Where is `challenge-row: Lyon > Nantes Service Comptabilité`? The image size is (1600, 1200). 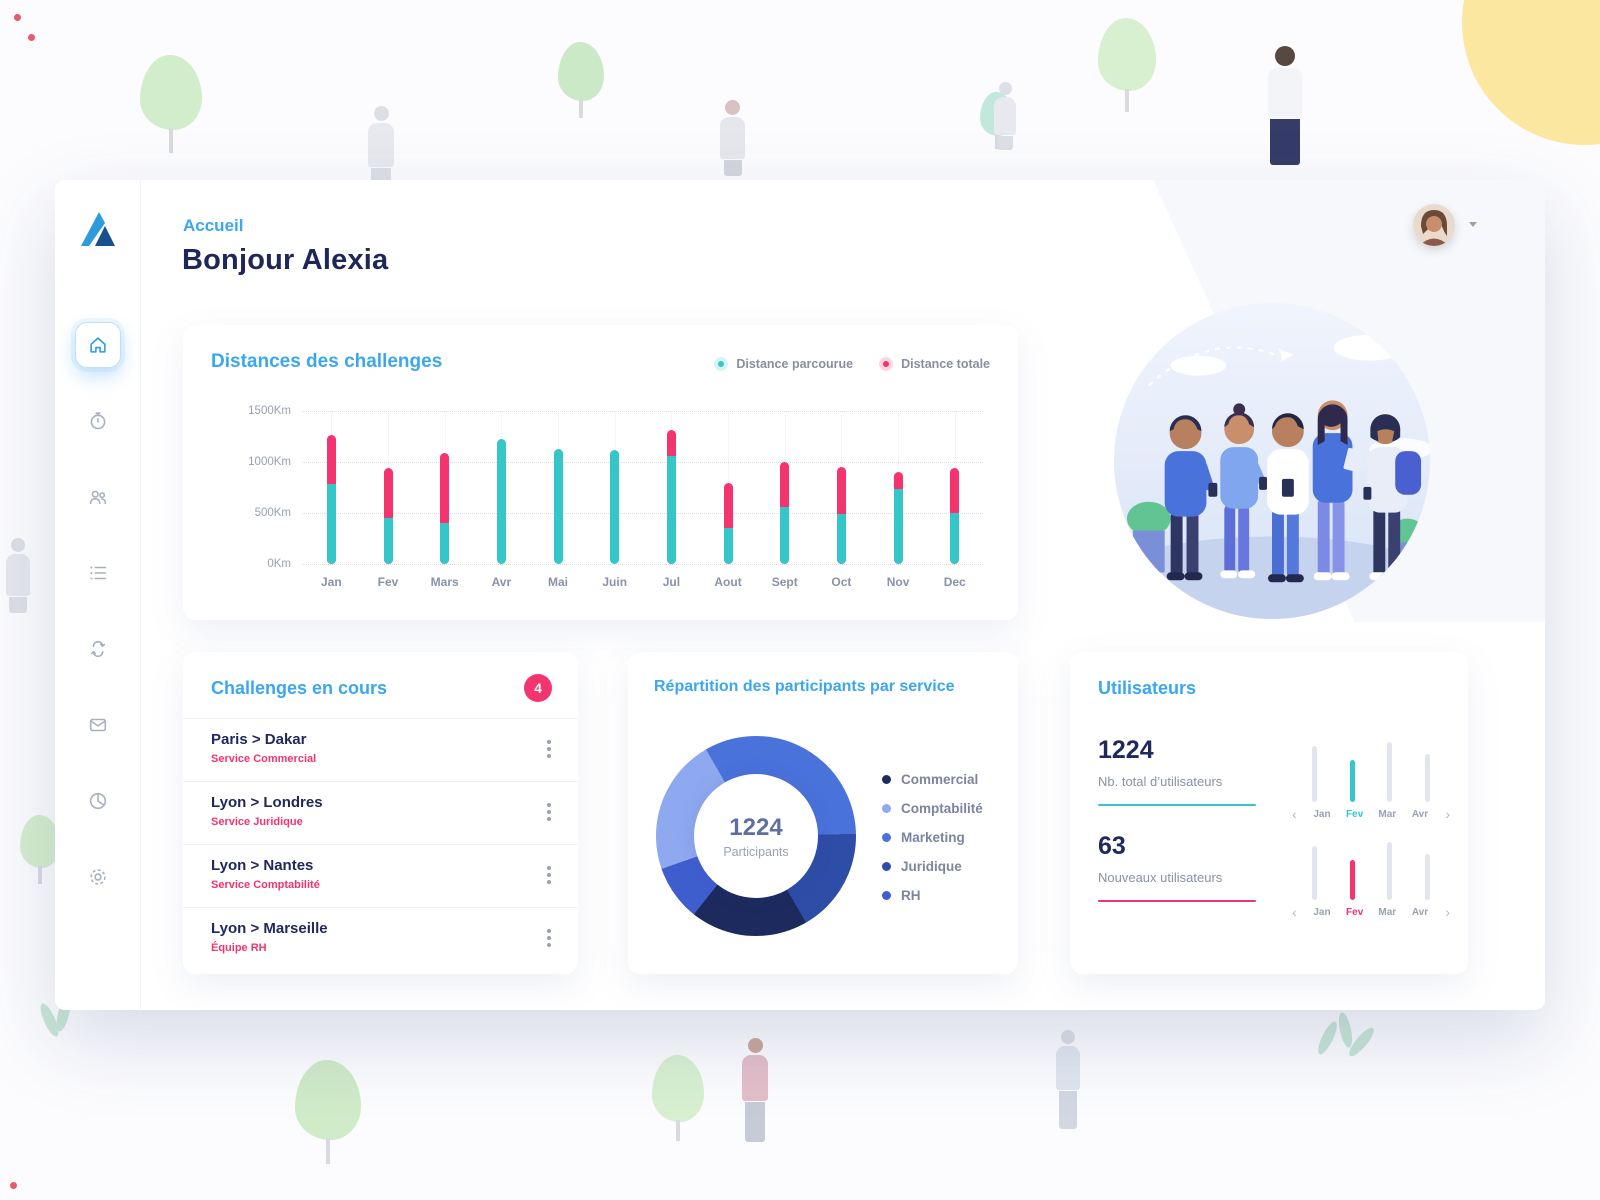 challenge-row: Lyon > Nantes Service Comptabilité is located at coordinates (380, 875).